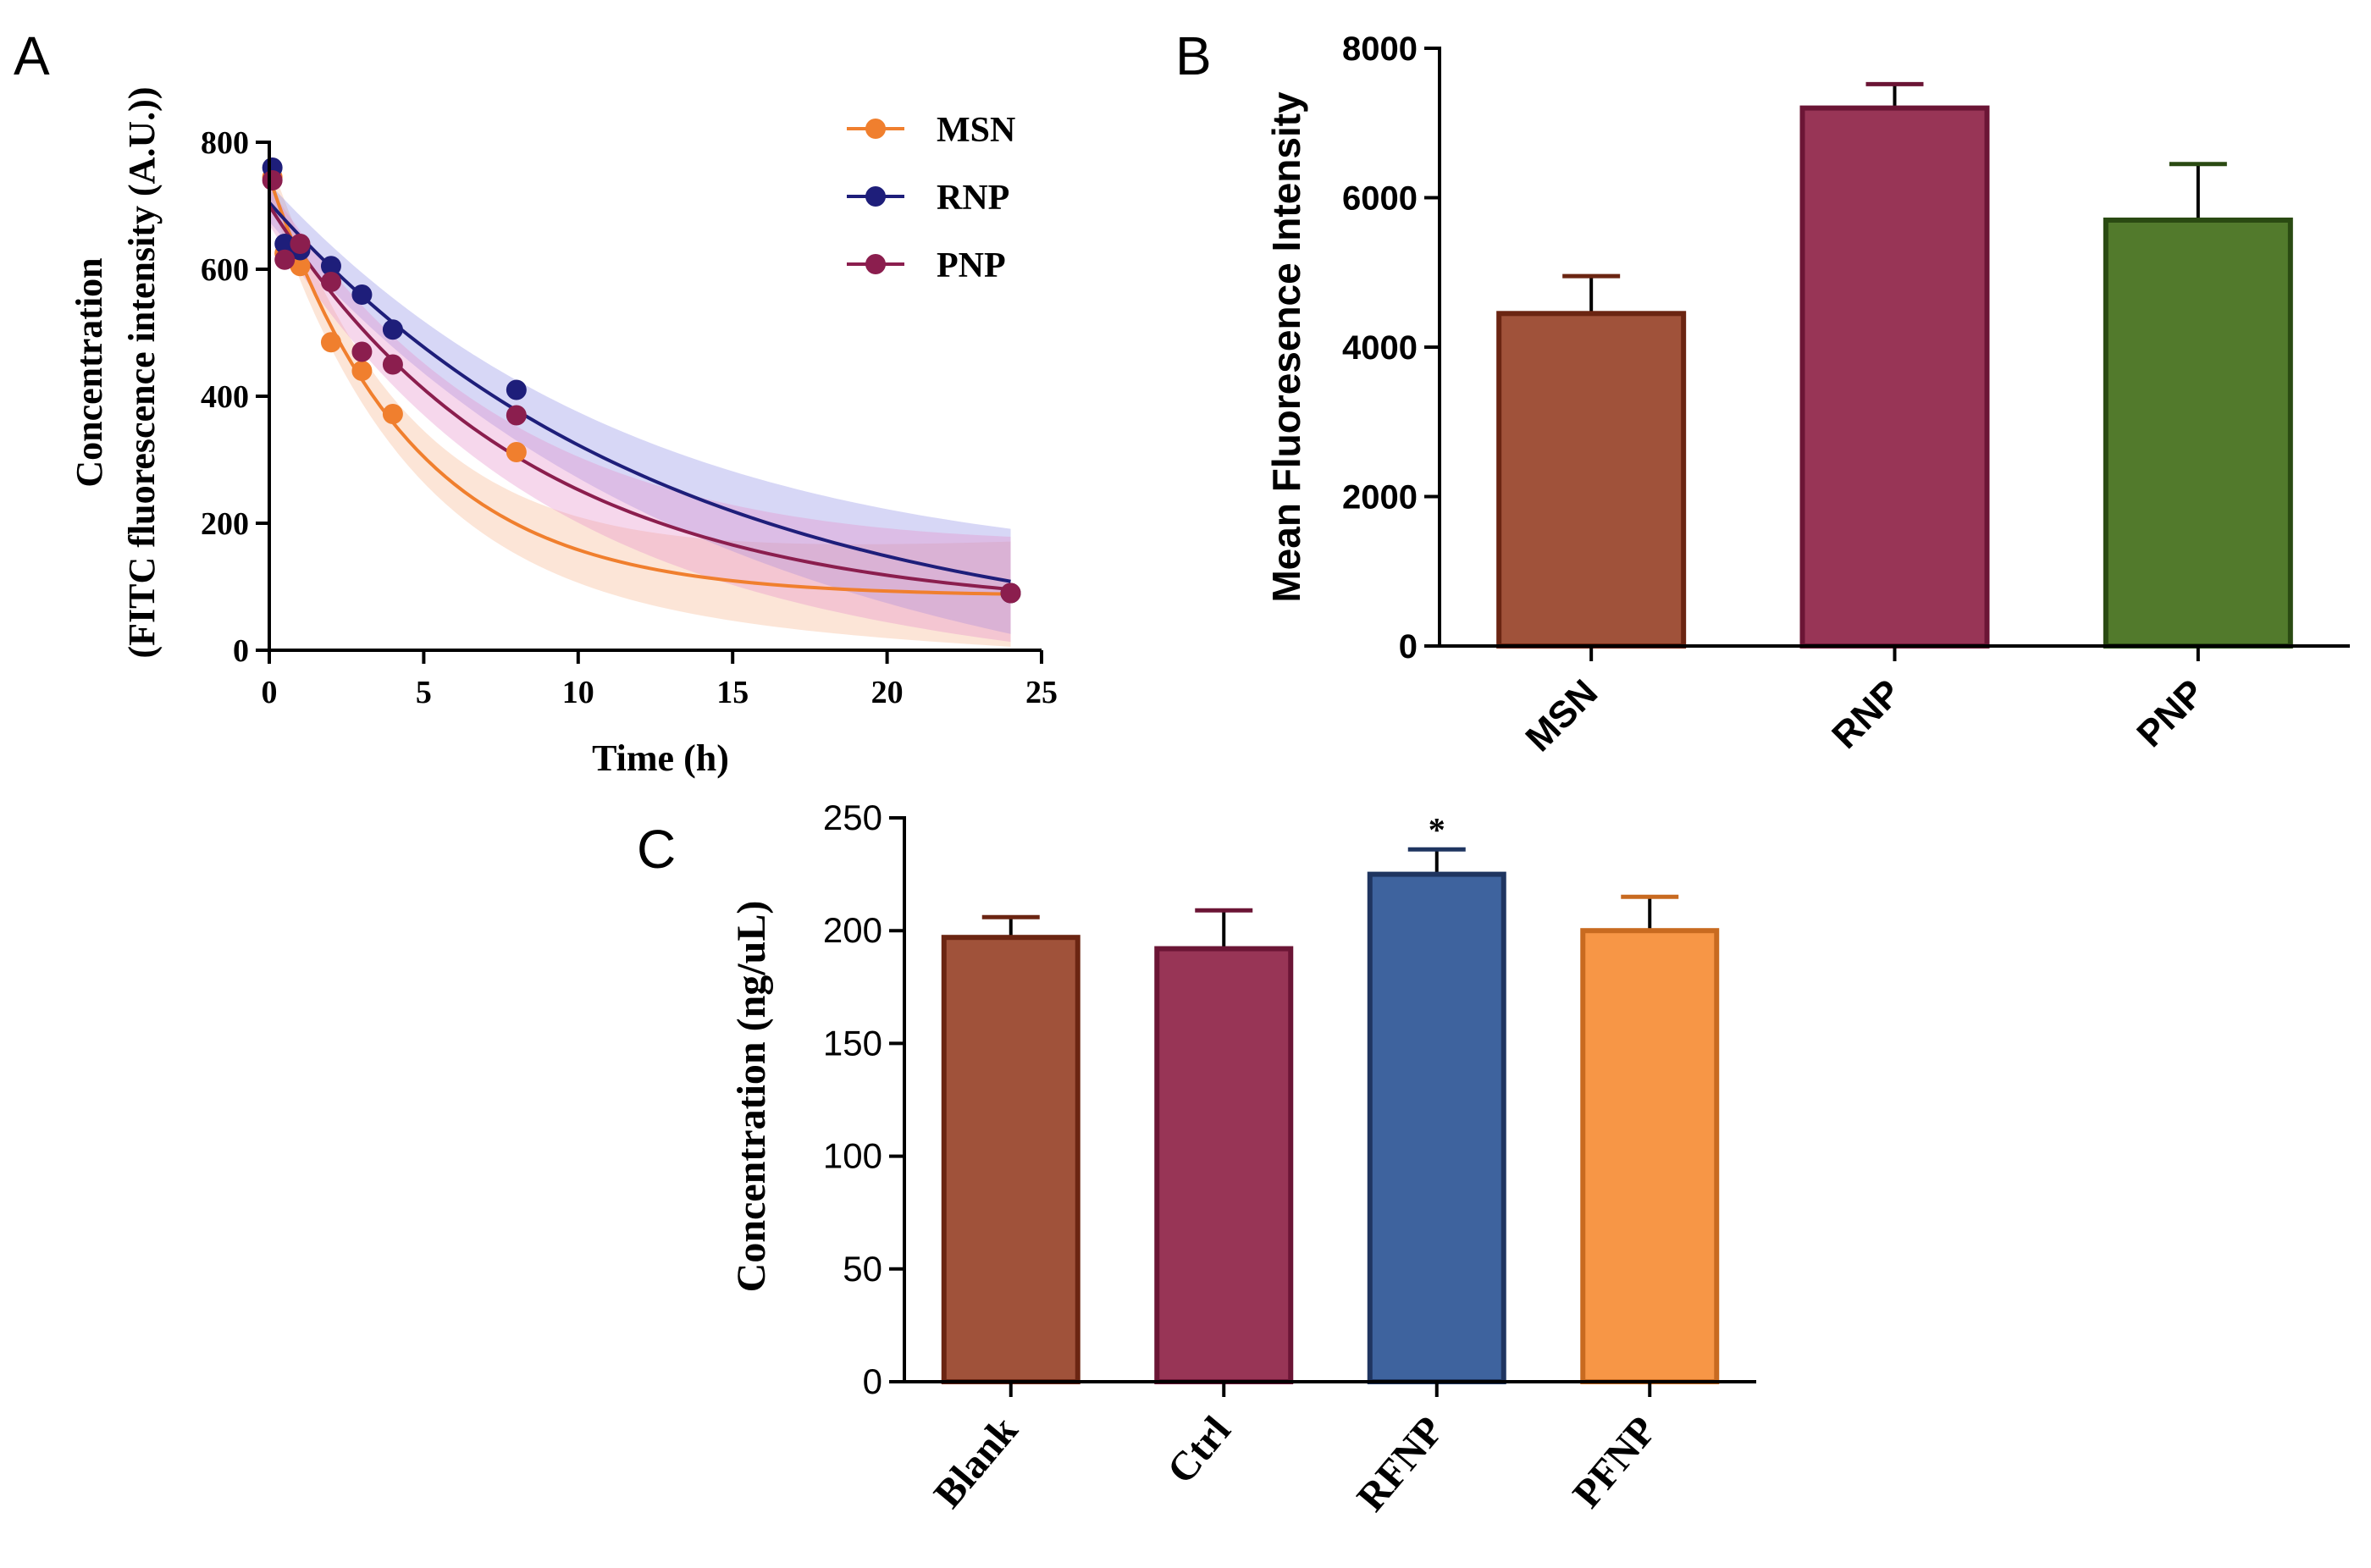 This screenshot has height=1568, width=2371. I want to click on chart-a-x-tick-label: 10, so click(578, 692).